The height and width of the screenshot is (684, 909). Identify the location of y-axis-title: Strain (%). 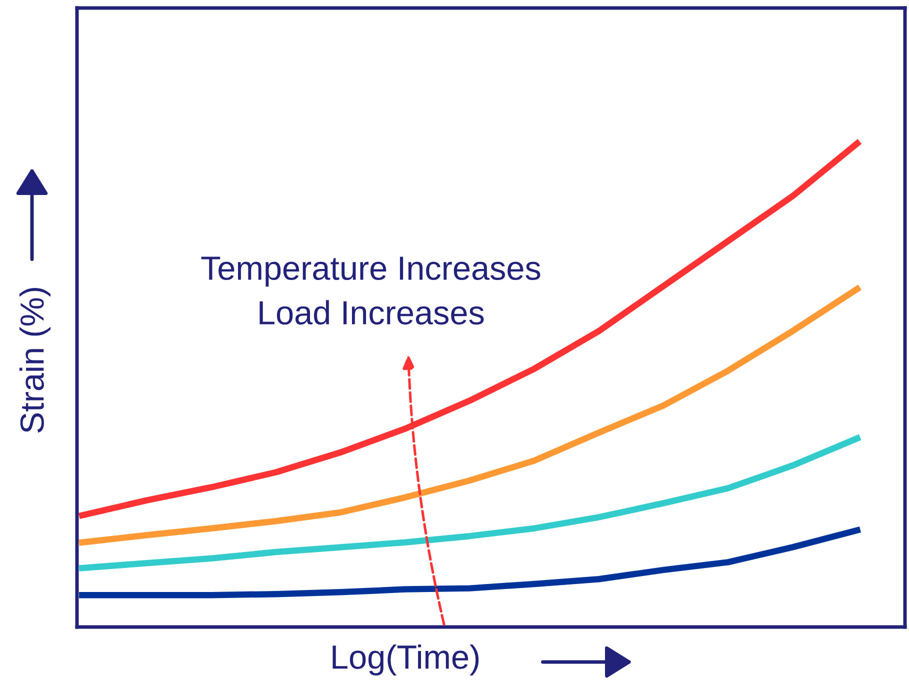
(35, 360).